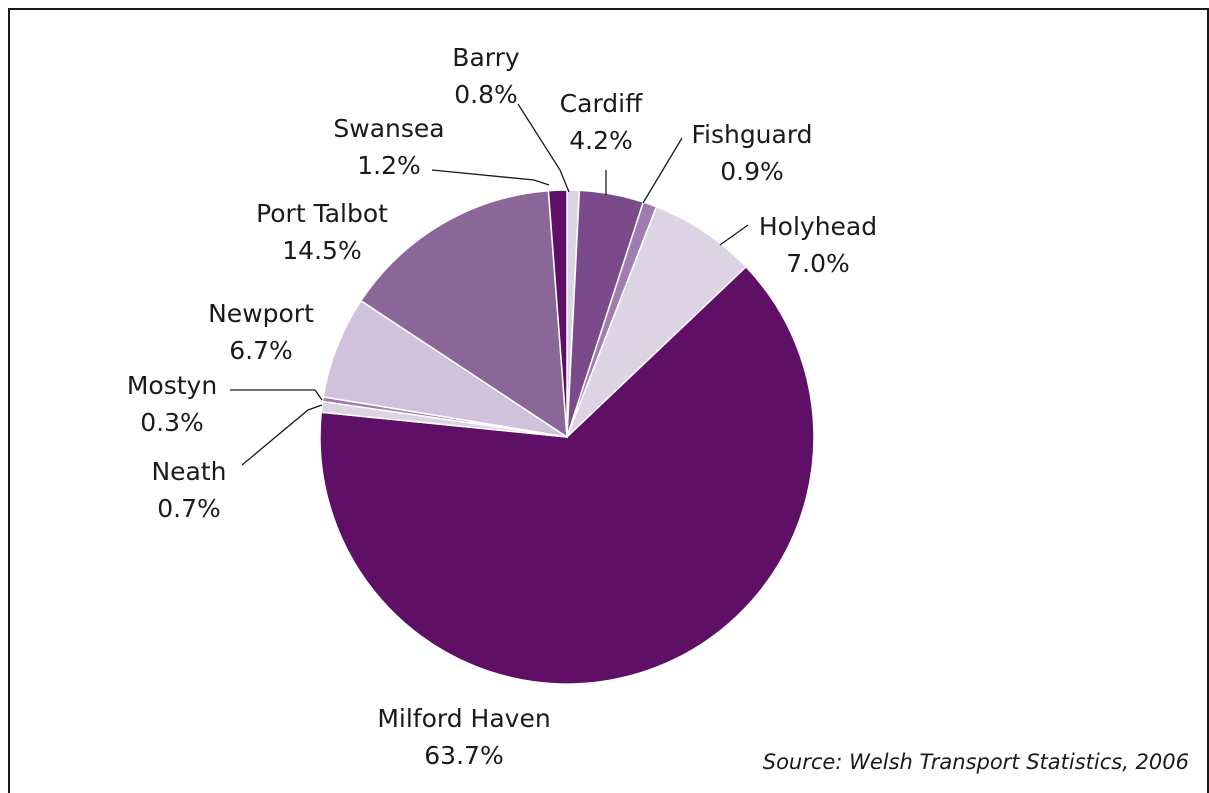  I want to click on slice-label-swansea: Swansea, so click(388, 128).